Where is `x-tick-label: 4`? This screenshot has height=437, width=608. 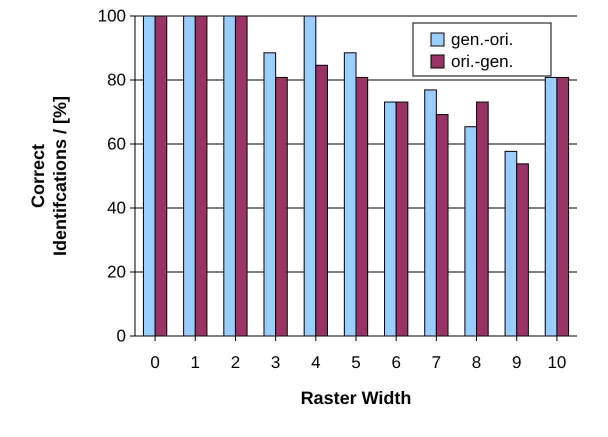
x-tick-label: 4 is located at coordinates (316, 362).